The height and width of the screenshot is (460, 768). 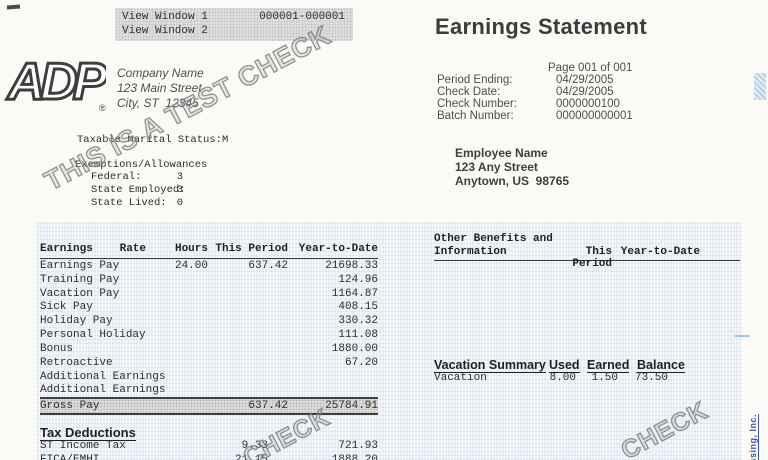 What do you see at coordinates (103, 377) in the screenshot?
I see `earnings-row-label: Additional Earnings` at bounding box center [103, 377].